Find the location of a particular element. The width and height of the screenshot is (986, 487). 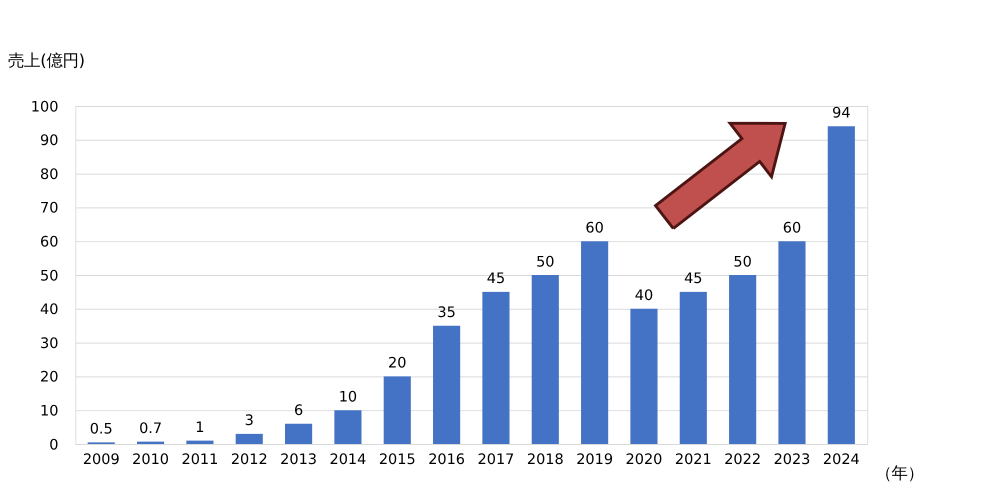

y-tick-label: 50 is located at coordinates (49, 276).